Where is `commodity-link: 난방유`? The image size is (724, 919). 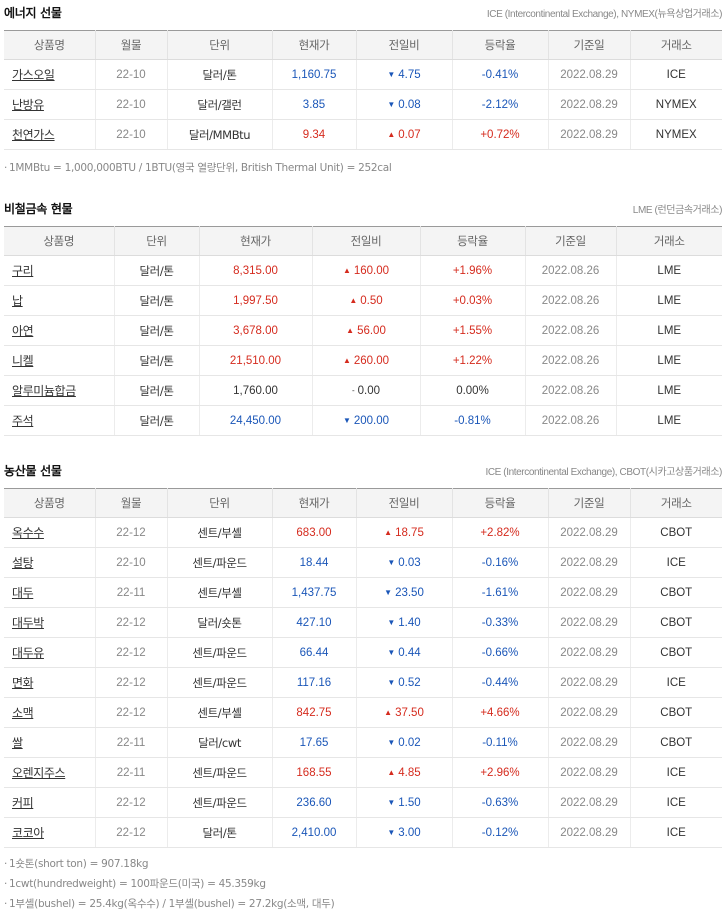
commodity-link: 난방유 is located at coordinates (28, 105).